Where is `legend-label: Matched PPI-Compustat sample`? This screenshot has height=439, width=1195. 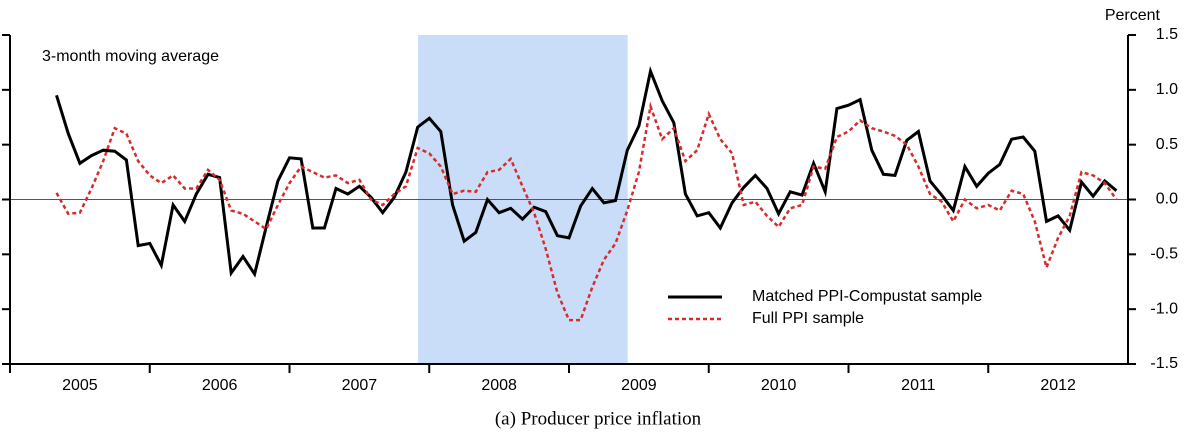
legend-label: Matched PPI-Compustat sample is located at coordinates (867, 296).